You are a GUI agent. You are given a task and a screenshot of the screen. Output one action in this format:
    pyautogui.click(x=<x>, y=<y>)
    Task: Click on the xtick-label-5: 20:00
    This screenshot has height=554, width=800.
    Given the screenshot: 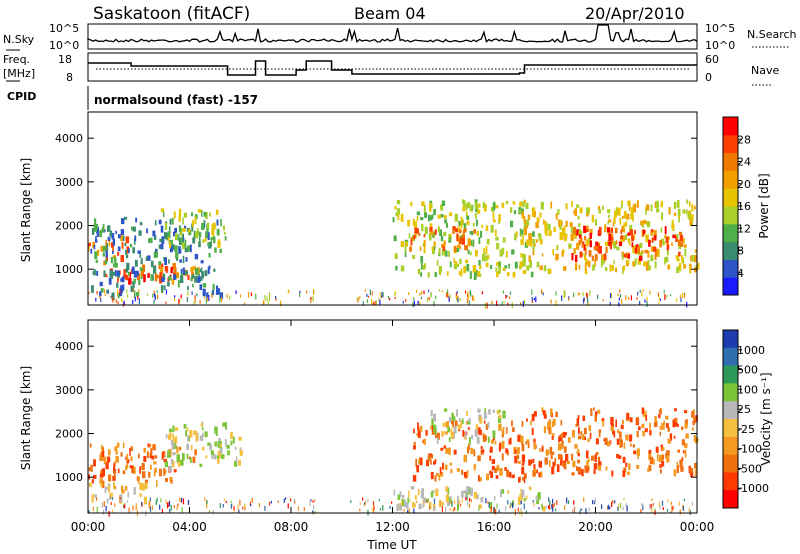 What is the action you would take?
    pyautogui.click(x=595, y=527)
    